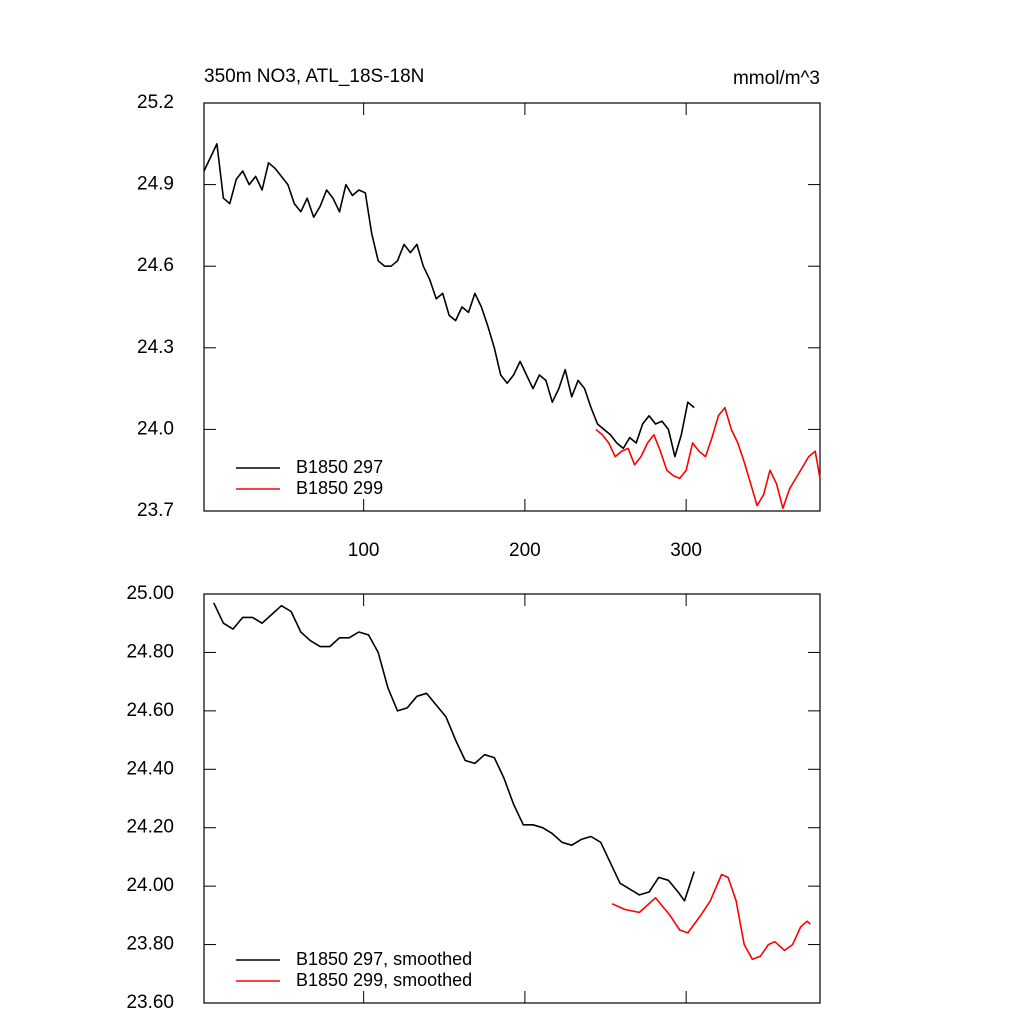 The image size is (1024, 1024). What do you see at coordinates (150, 1002) in the screenshot?
I see `y-tick-label: 23.60` at bounding box center [150, 1002].